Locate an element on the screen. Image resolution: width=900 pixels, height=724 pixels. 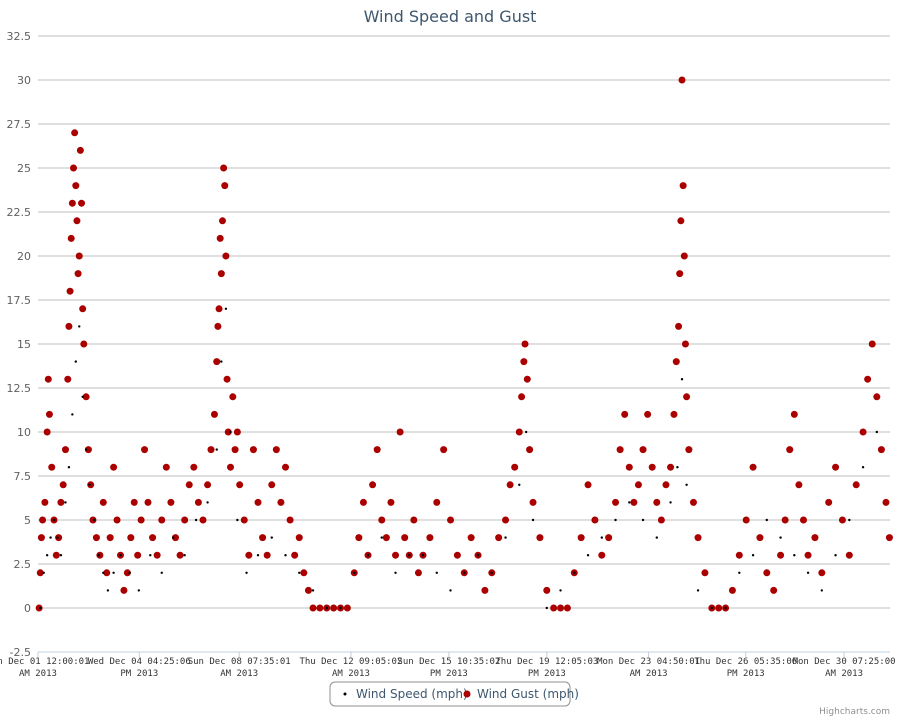
legend-box is located at coordinates (450, 694).